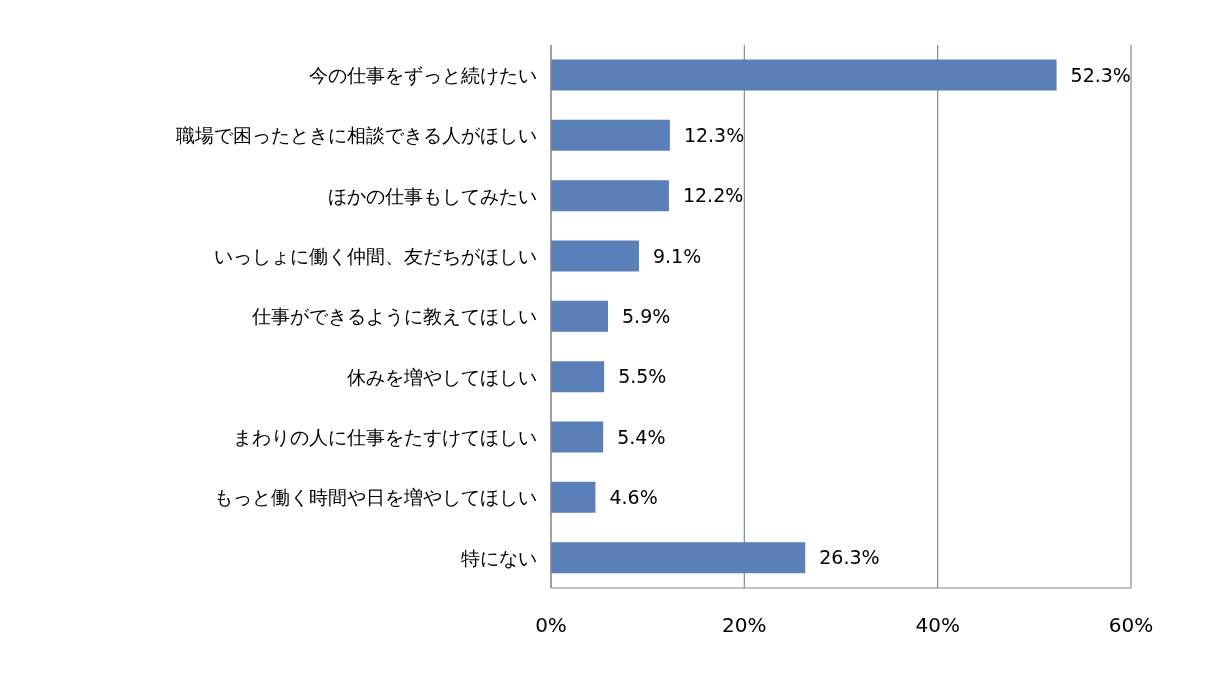  What do you see at coordinates (714, 135) in the screenshot?
I see `data-label: 12.3%` at bounding box center [714, 135].